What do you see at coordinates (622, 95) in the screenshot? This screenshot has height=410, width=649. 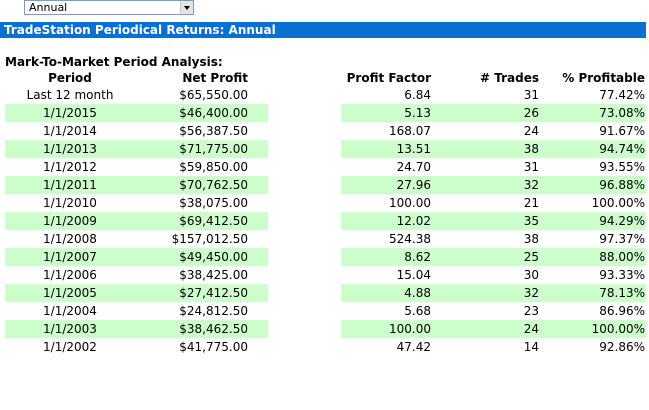 I see `cell-pct-profitable: 77.42%` at bounding box center [622, 95].